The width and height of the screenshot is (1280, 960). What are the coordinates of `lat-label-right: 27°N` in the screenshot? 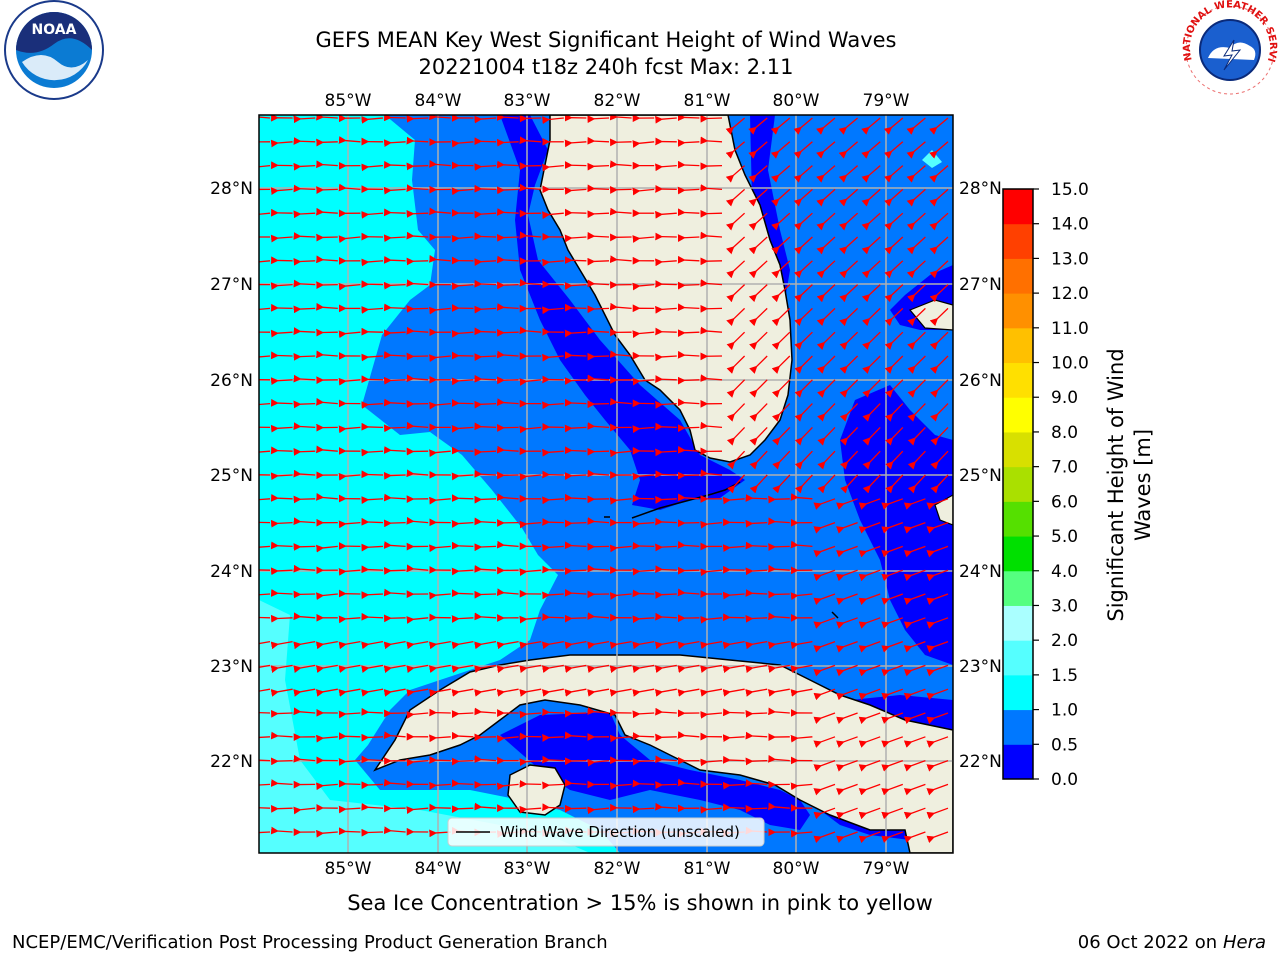 It's located at (980, 285).